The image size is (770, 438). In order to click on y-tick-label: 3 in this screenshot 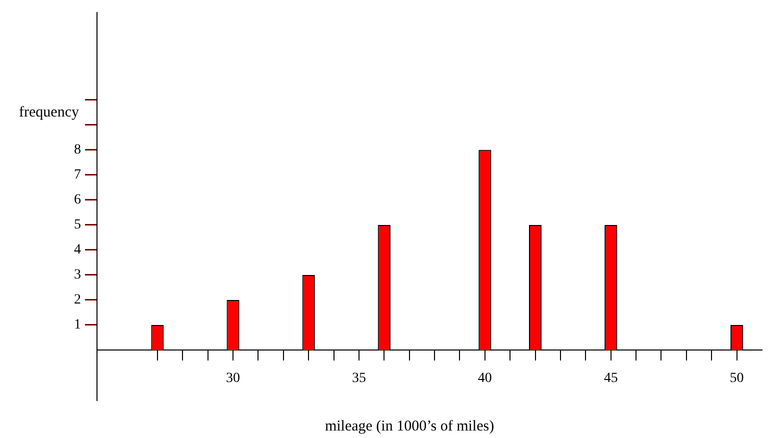, I will do `click(77, 275)`.